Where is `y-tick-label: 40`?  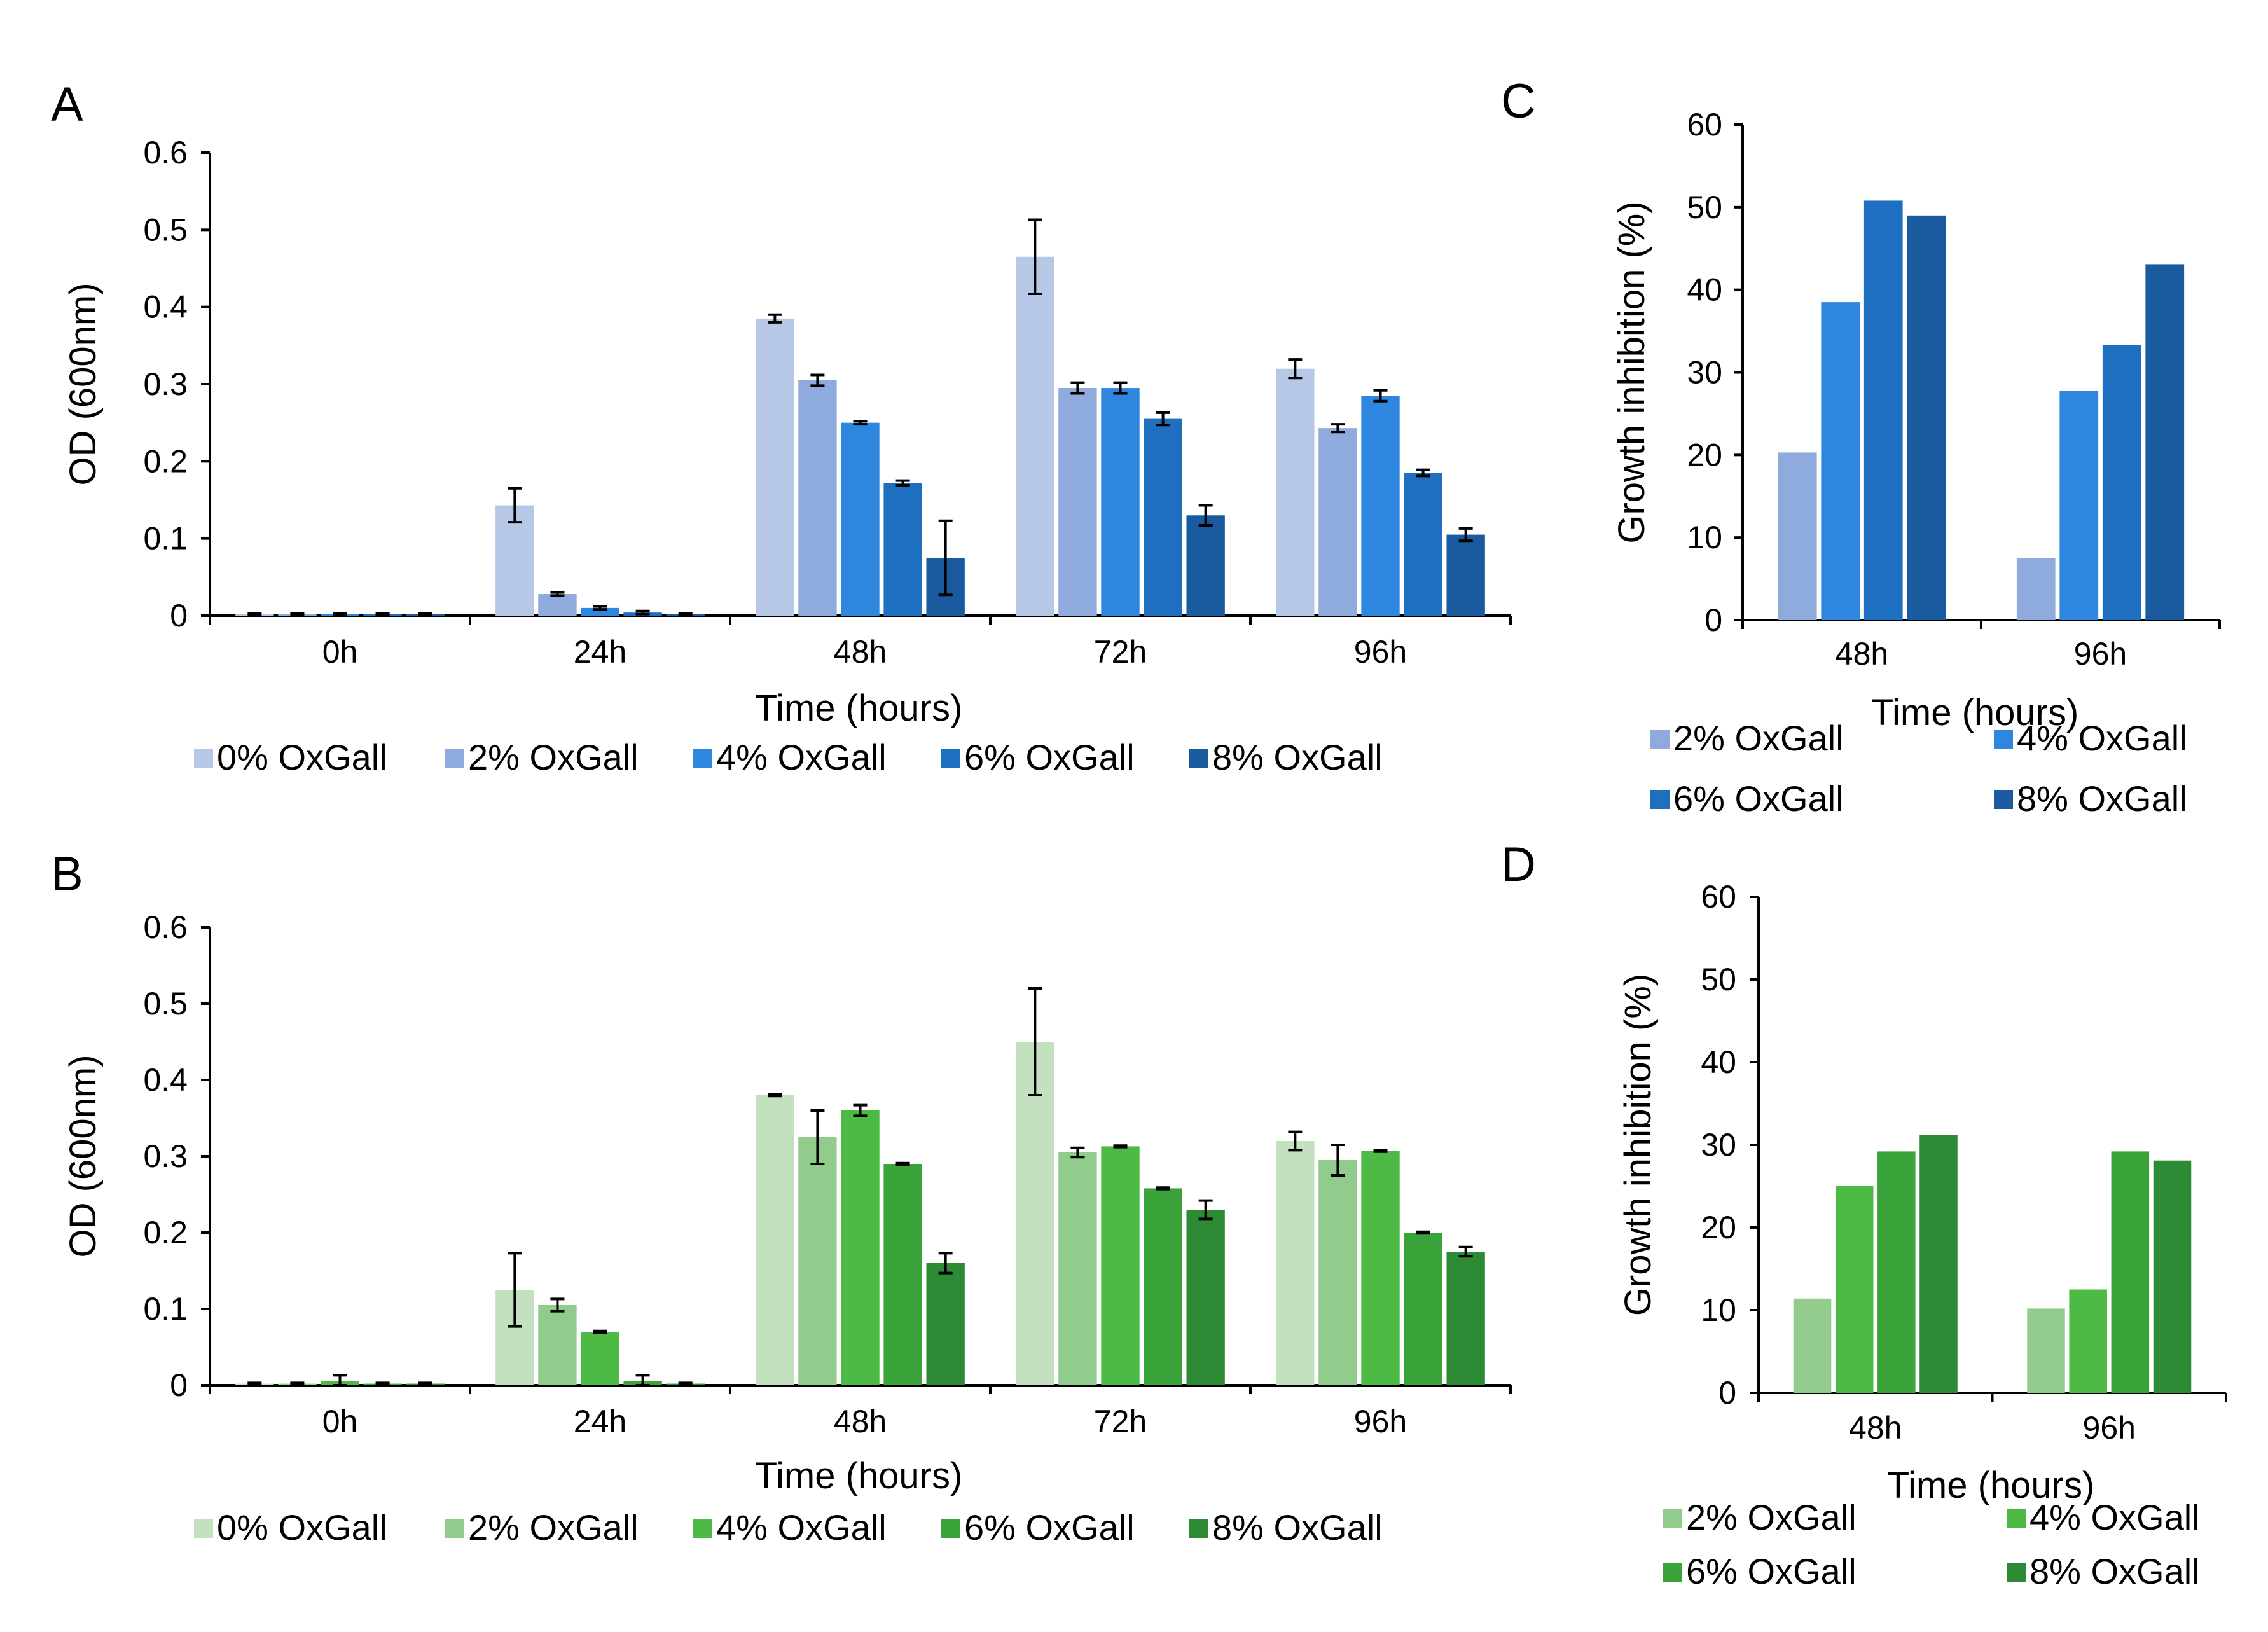 y-tick-label: 40 is located at coordinates (1718, 1062).